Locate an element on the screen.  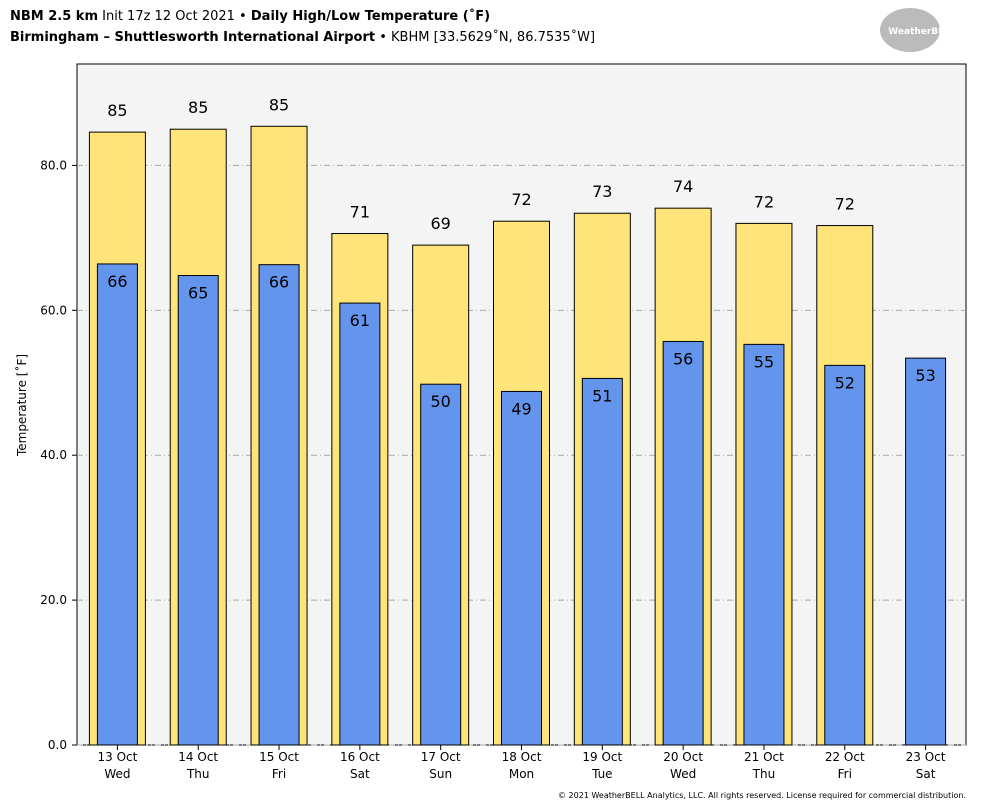
y-tick-label: 20.0 is located at coordinates (53, 600).